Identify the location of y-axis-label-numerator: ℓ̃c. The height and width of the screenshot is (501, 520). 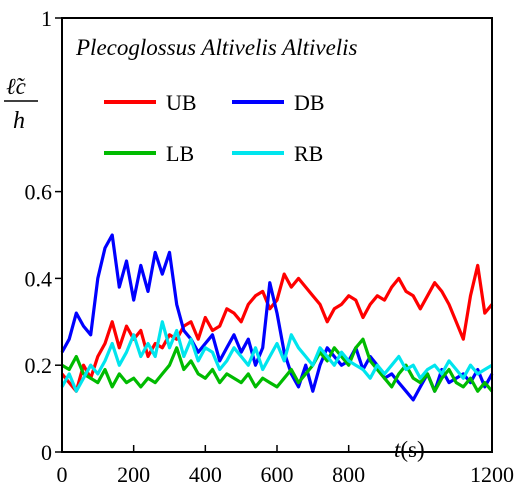
(16, 86).